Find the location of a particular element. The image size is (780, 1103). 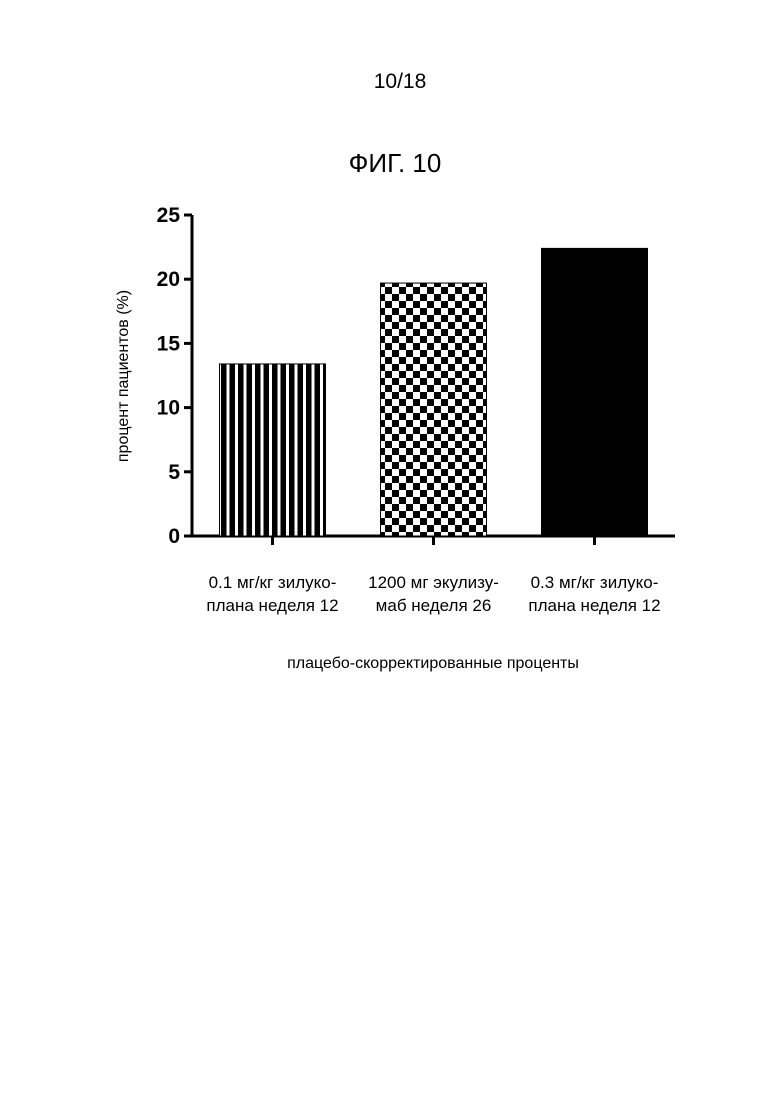

bars is located at coordinates (434, 392).